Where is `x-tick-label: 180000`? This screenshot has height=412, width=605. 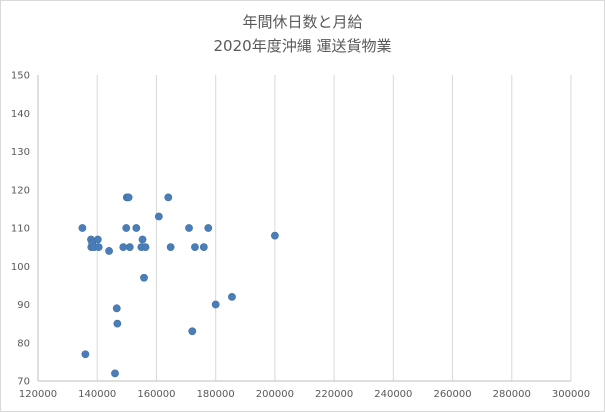 x-tick-label: 180000 is located at coordinates (216, 394).